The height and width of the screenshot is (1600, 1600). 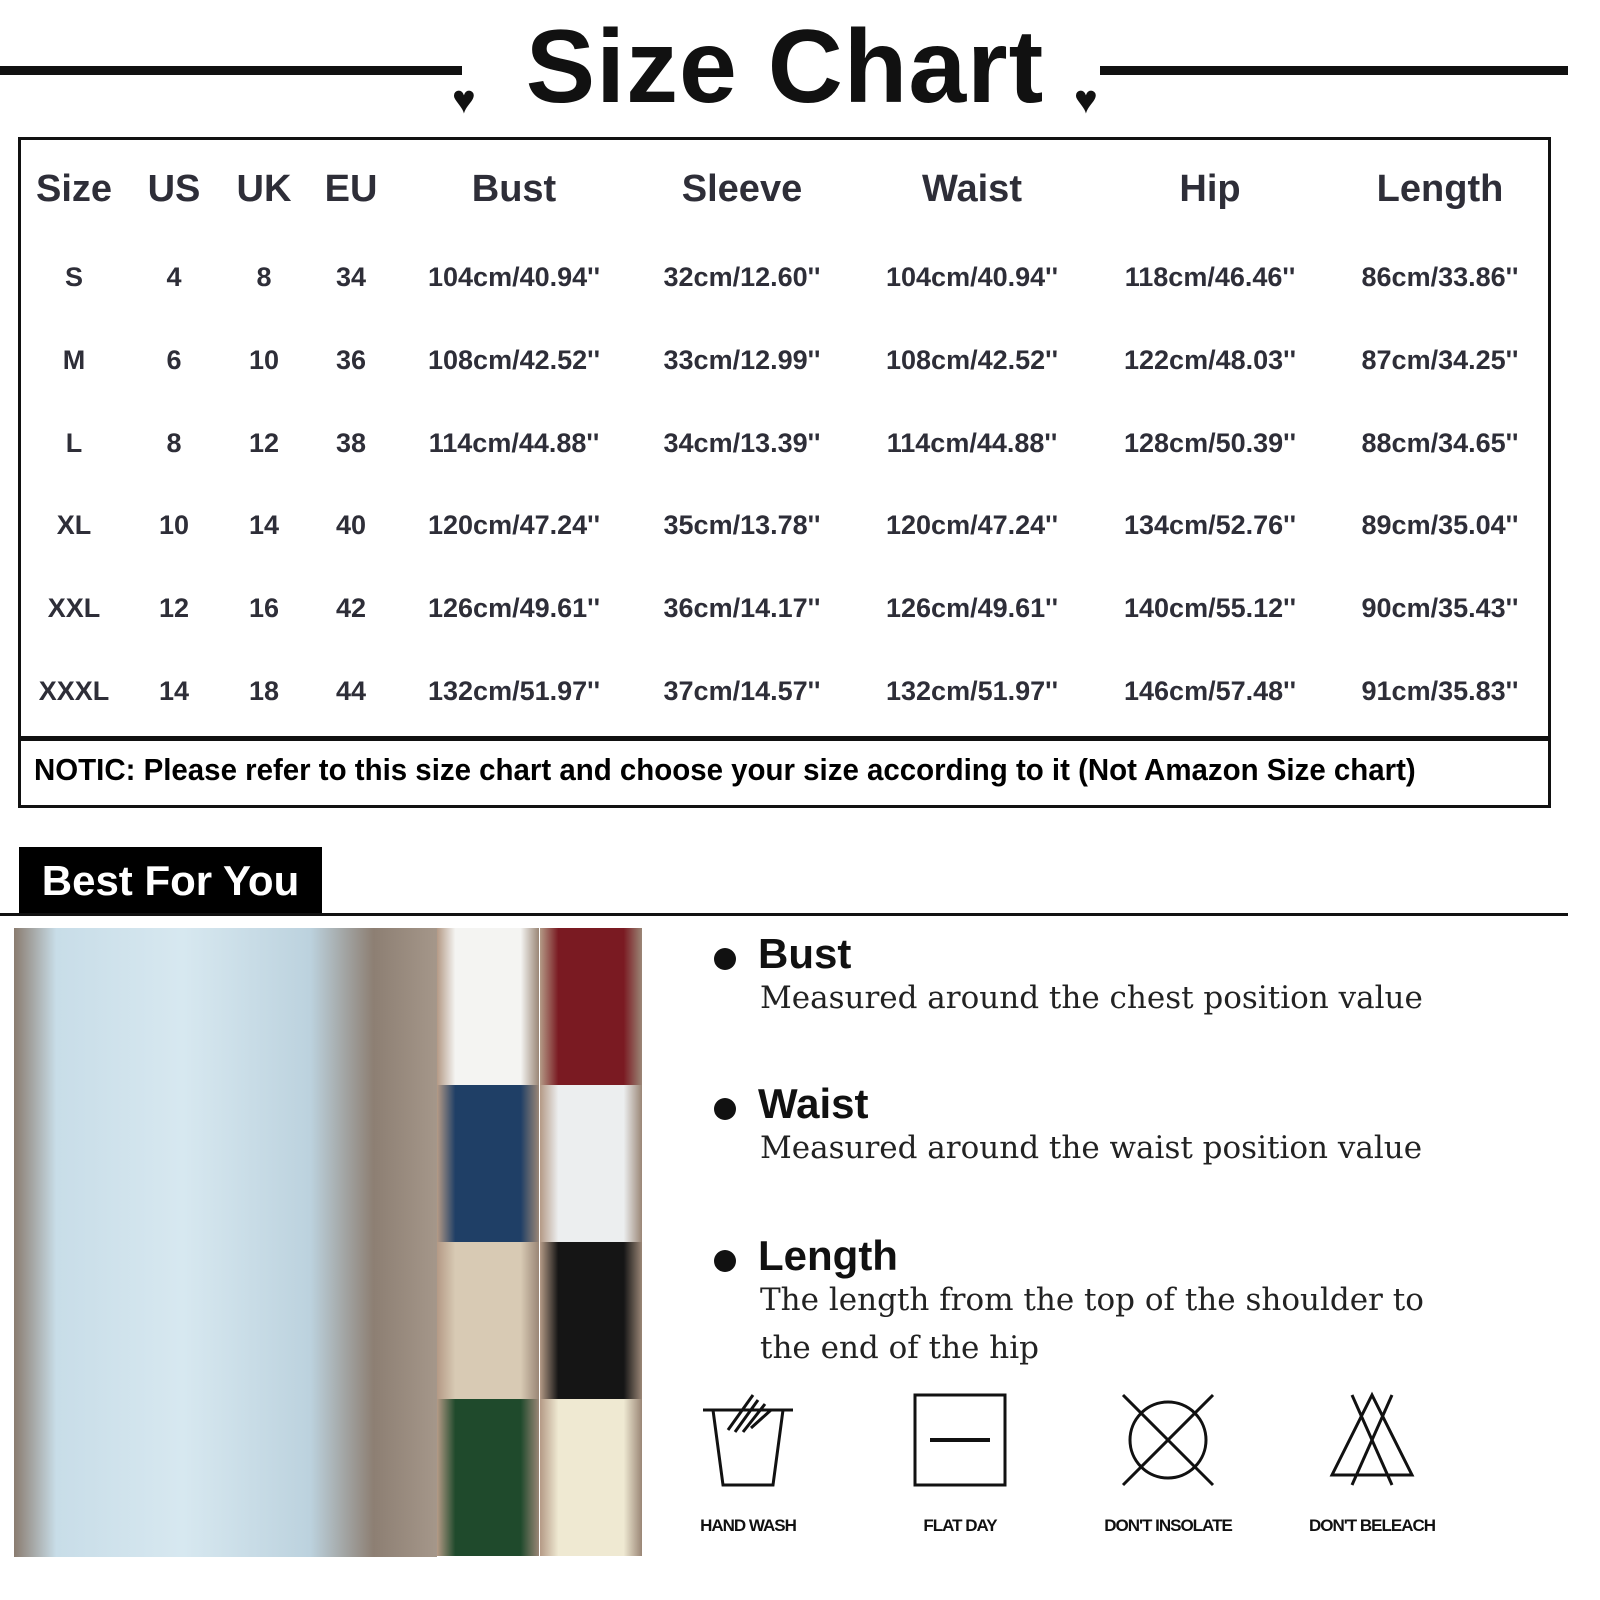 I want to click on table-cell: 86cm/33.86'', so click(x=1440, y=277).